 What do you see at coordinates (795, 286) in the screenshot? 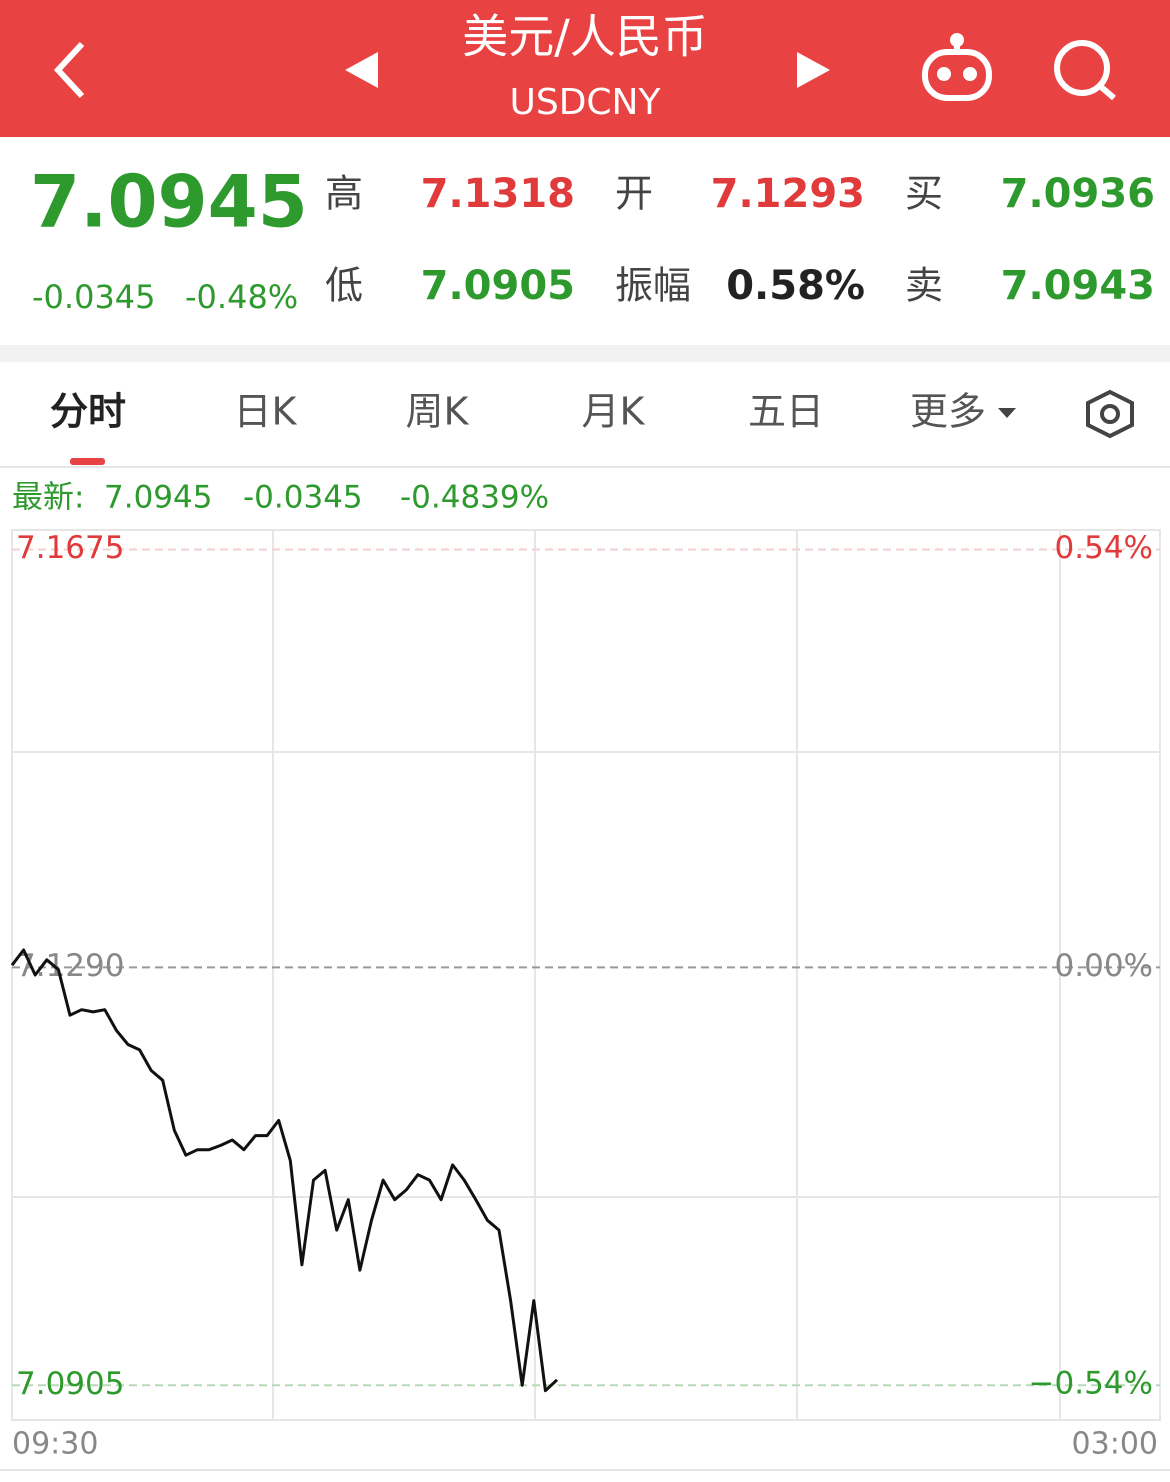
I see `field-value: 0.58%` at bounding box center [795, 286].